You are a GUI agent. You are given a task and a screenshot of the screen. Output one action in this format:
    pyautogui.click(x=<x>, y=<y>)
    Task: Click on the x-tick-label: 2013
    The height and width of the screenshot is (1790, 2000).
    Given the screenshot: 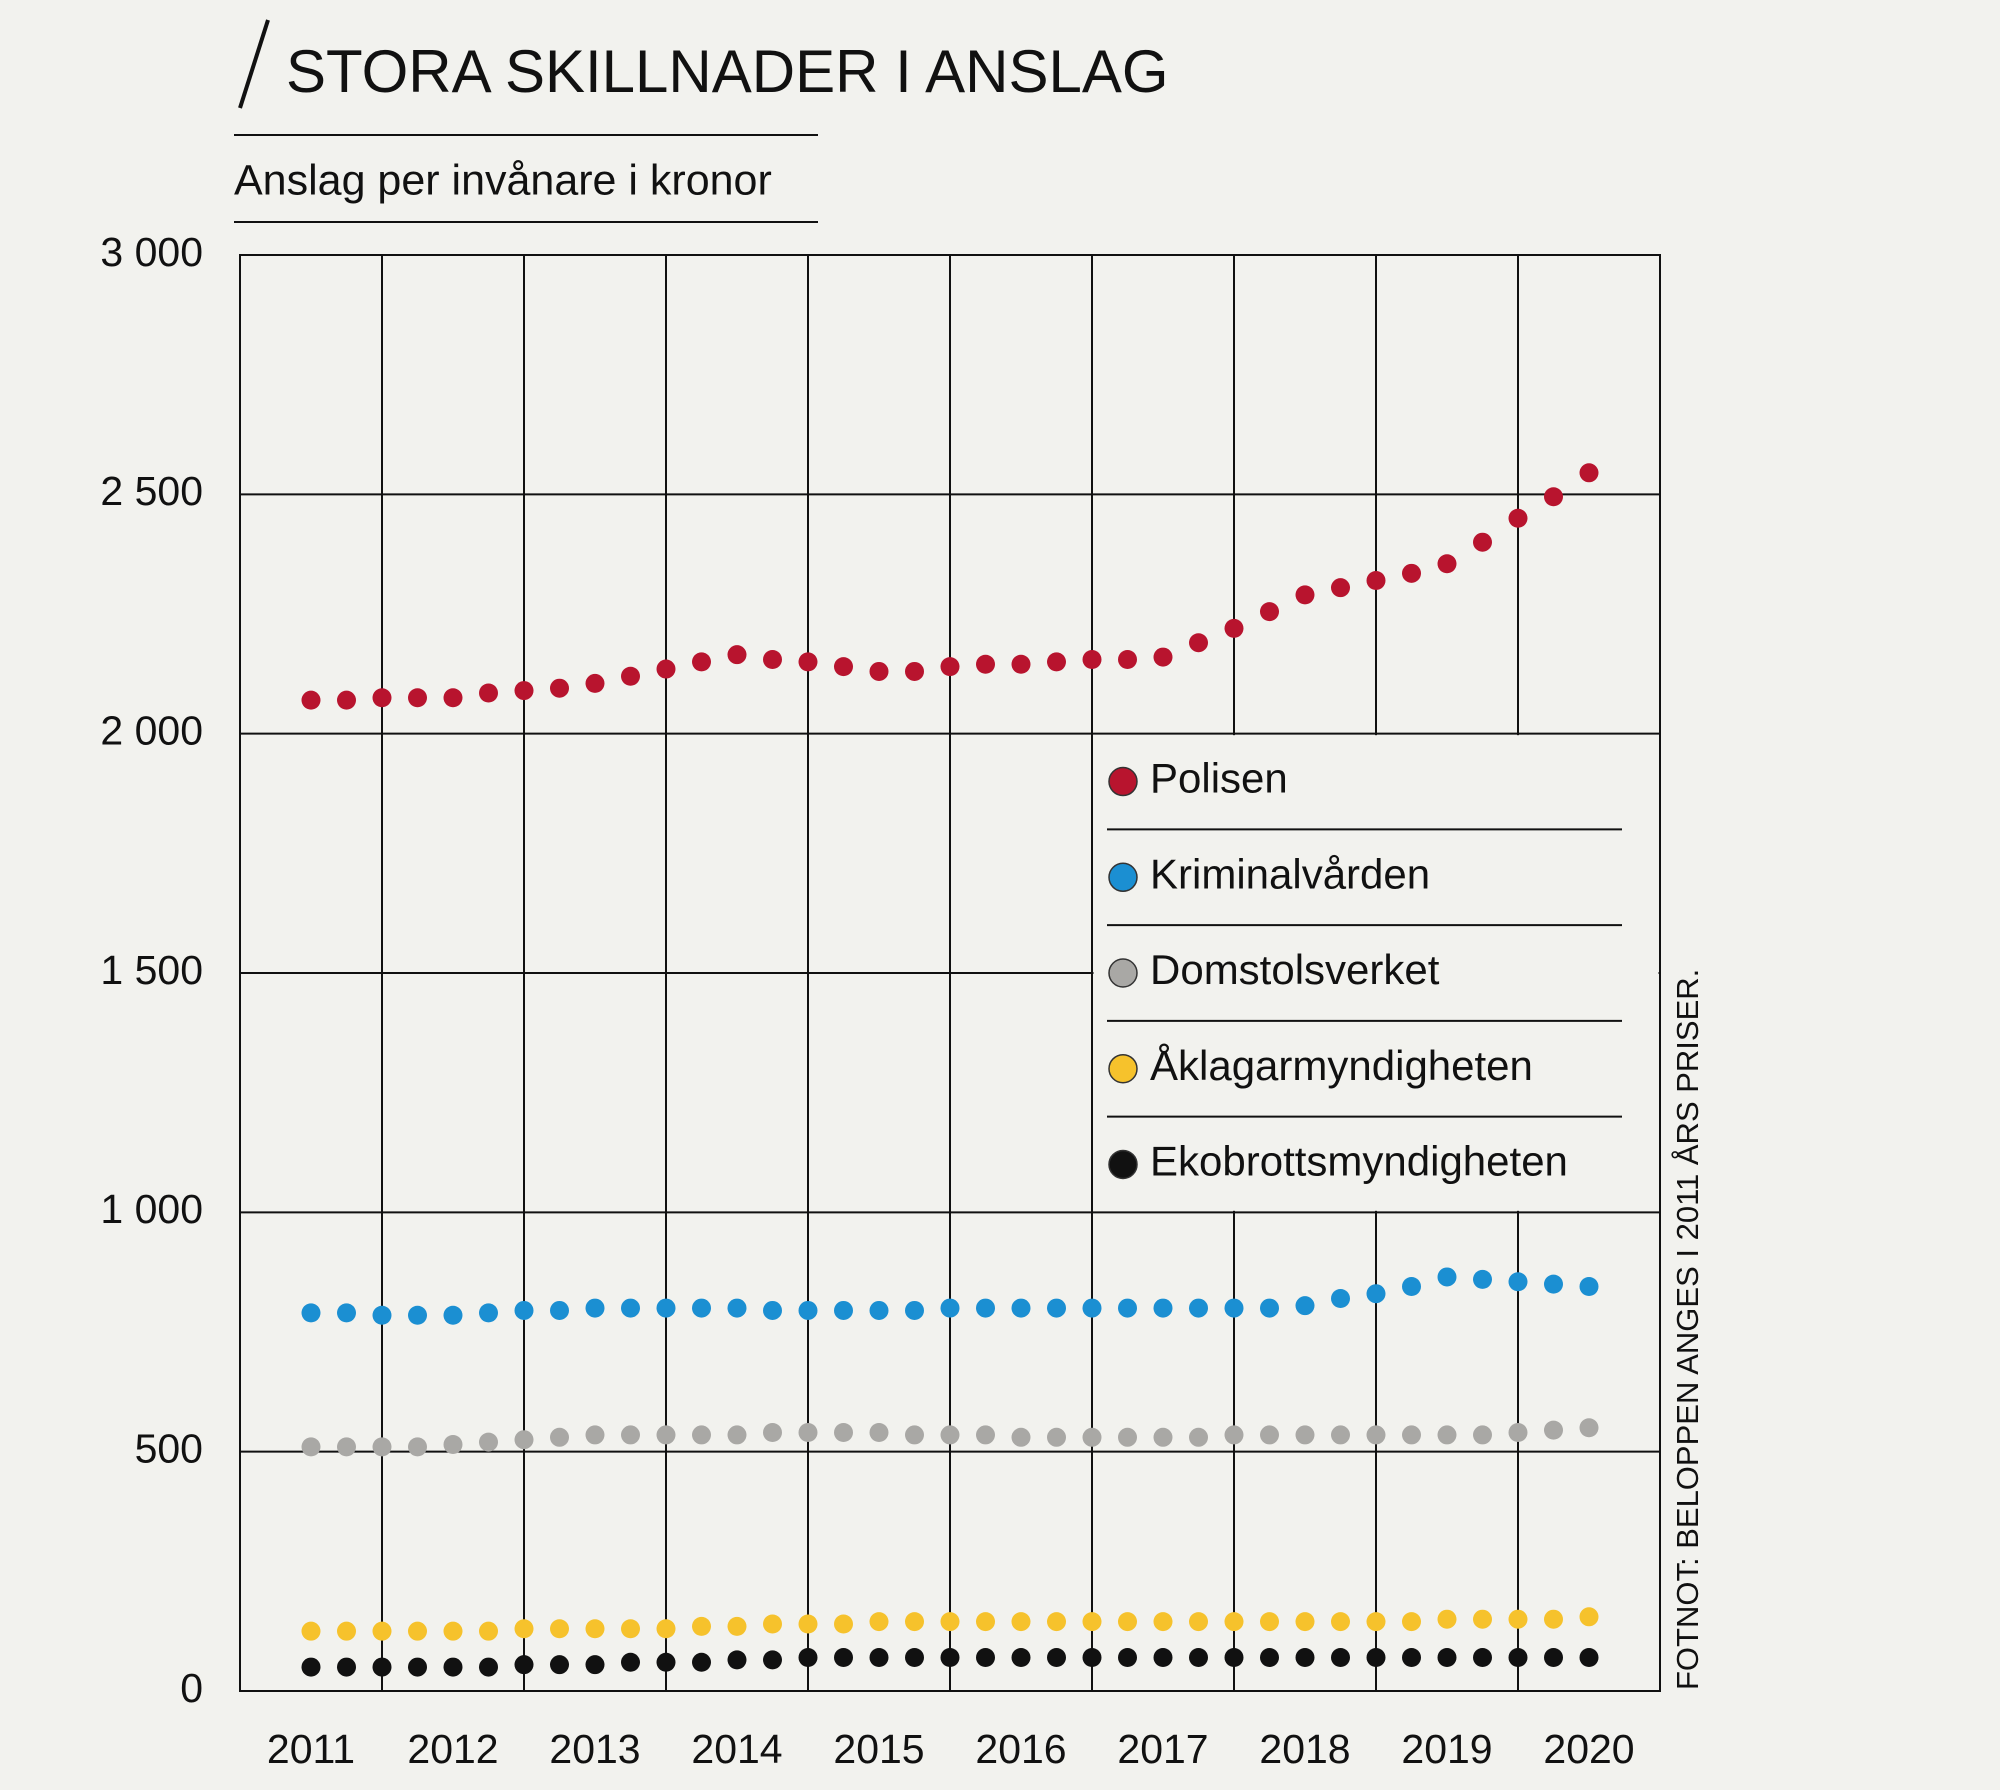 What is the action you would take?
    pyautogui.click(x=594, y=1749)
    